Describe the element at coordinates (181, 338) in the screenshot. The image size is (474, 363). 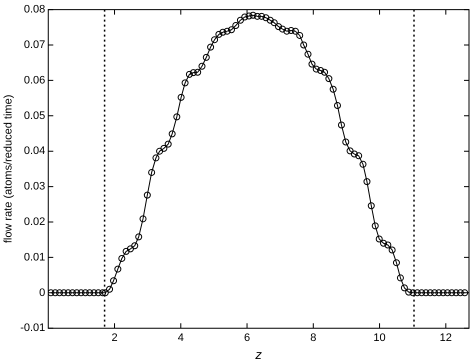
I see `x-tick-label: 4` at that location.